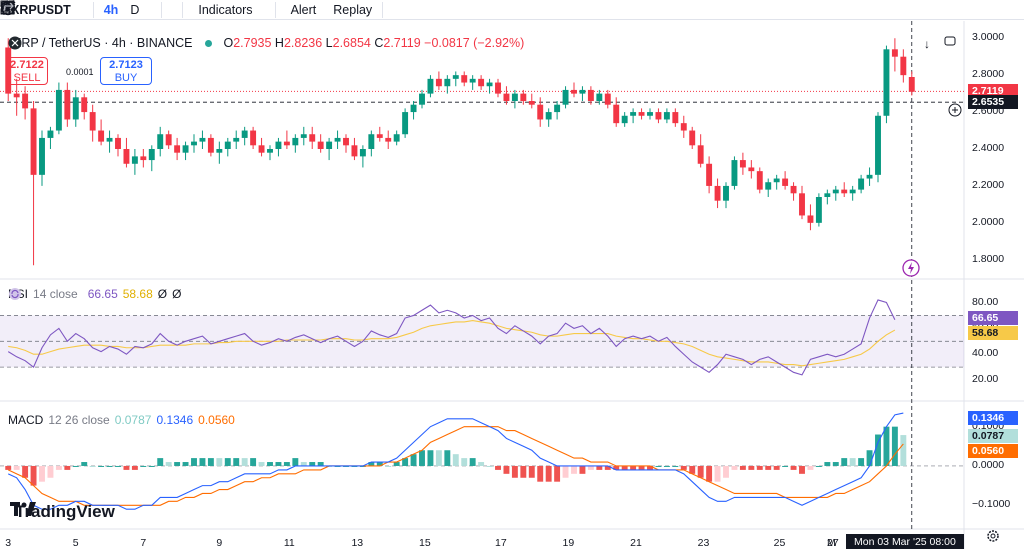 Image resolution: width=1024 pixels, height=549 pixels. What do you see at coordinates (995, 538) in the screenshot?
I see `chart-settings-button` at bounding box center [995, 538].